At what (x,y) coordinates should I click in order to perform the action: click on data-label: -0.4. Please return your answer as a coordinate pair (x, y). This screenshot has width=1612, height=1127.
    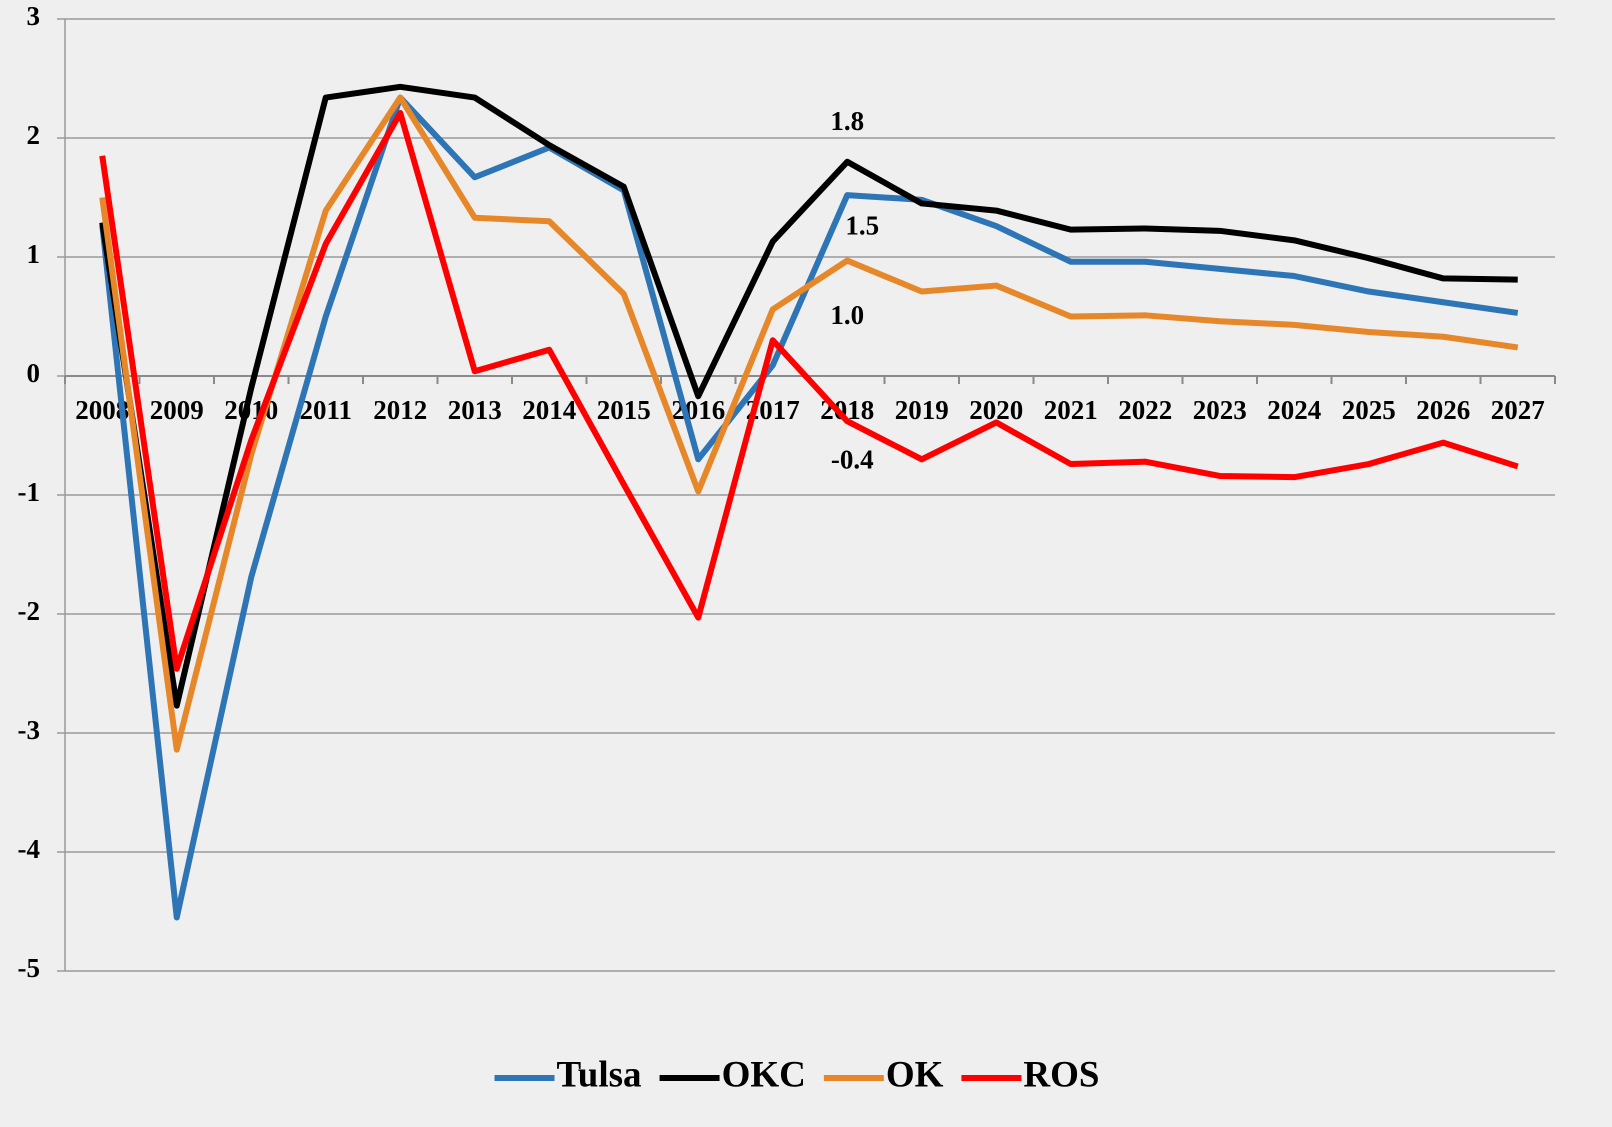
    Looking at the image, I should click on (852, 459).